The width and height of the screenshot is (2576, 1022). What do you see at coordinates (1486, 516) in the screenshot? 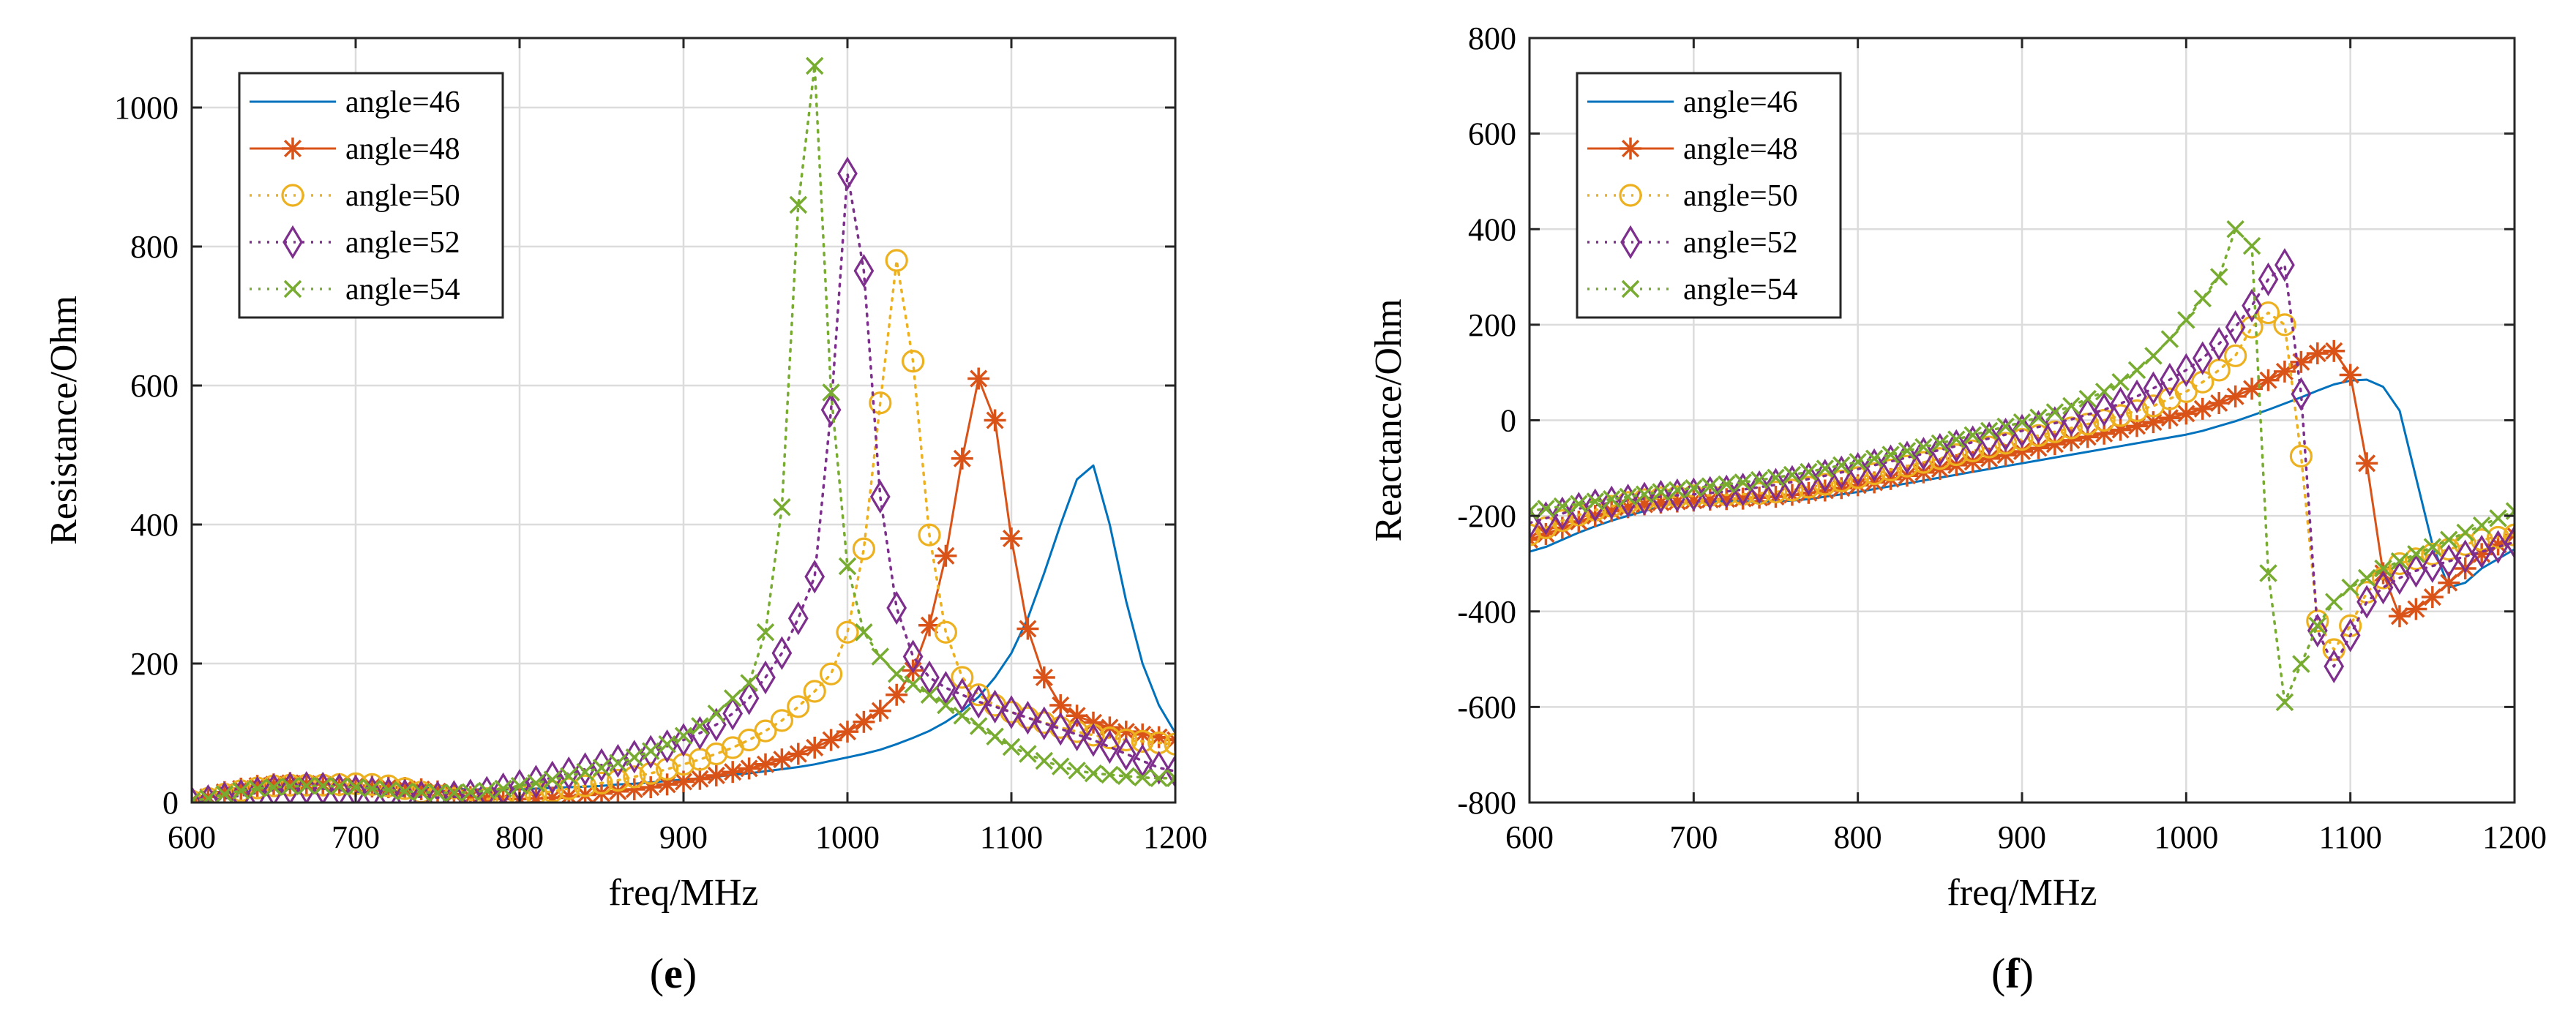
I see `y-tick-label: -200` at bounding box center [1486, 516].